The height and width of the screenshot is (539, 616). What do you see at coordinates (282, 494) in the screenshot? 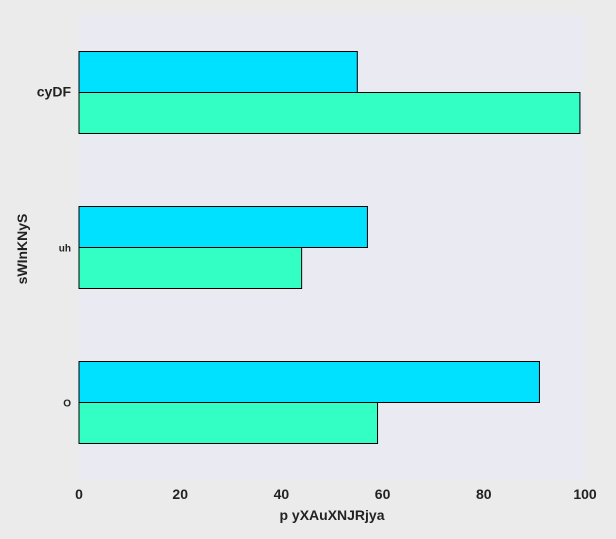
I see `x-tick-label: 40` at bounding box center [282, 494].